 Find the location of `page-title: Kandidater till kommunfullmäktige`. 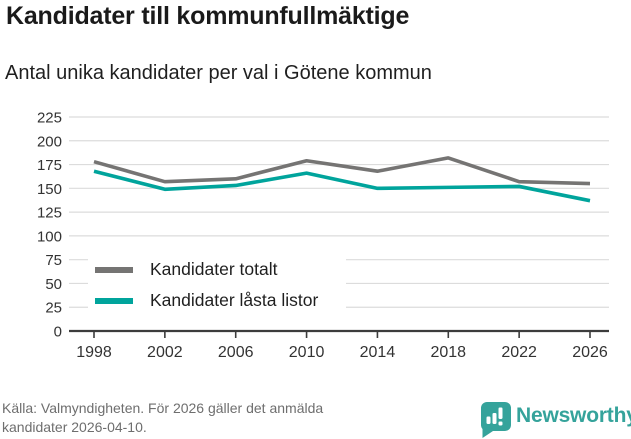

page-title: Kandidater till kommunfullmäktige is located at coordinates (208, 16).